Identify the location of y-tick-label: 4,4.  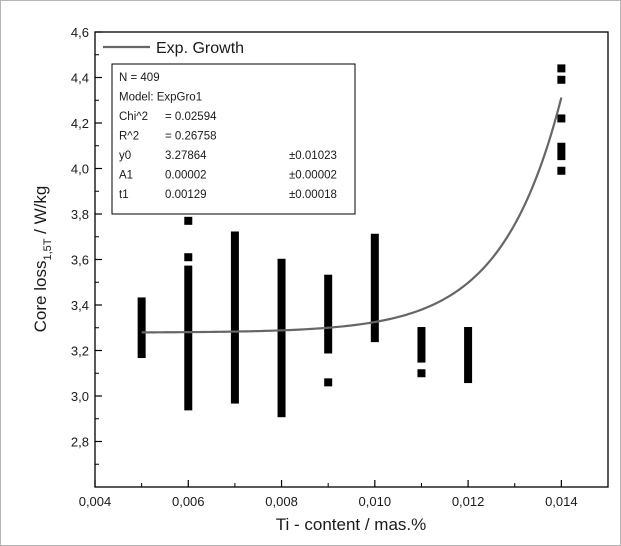
(80, 78).